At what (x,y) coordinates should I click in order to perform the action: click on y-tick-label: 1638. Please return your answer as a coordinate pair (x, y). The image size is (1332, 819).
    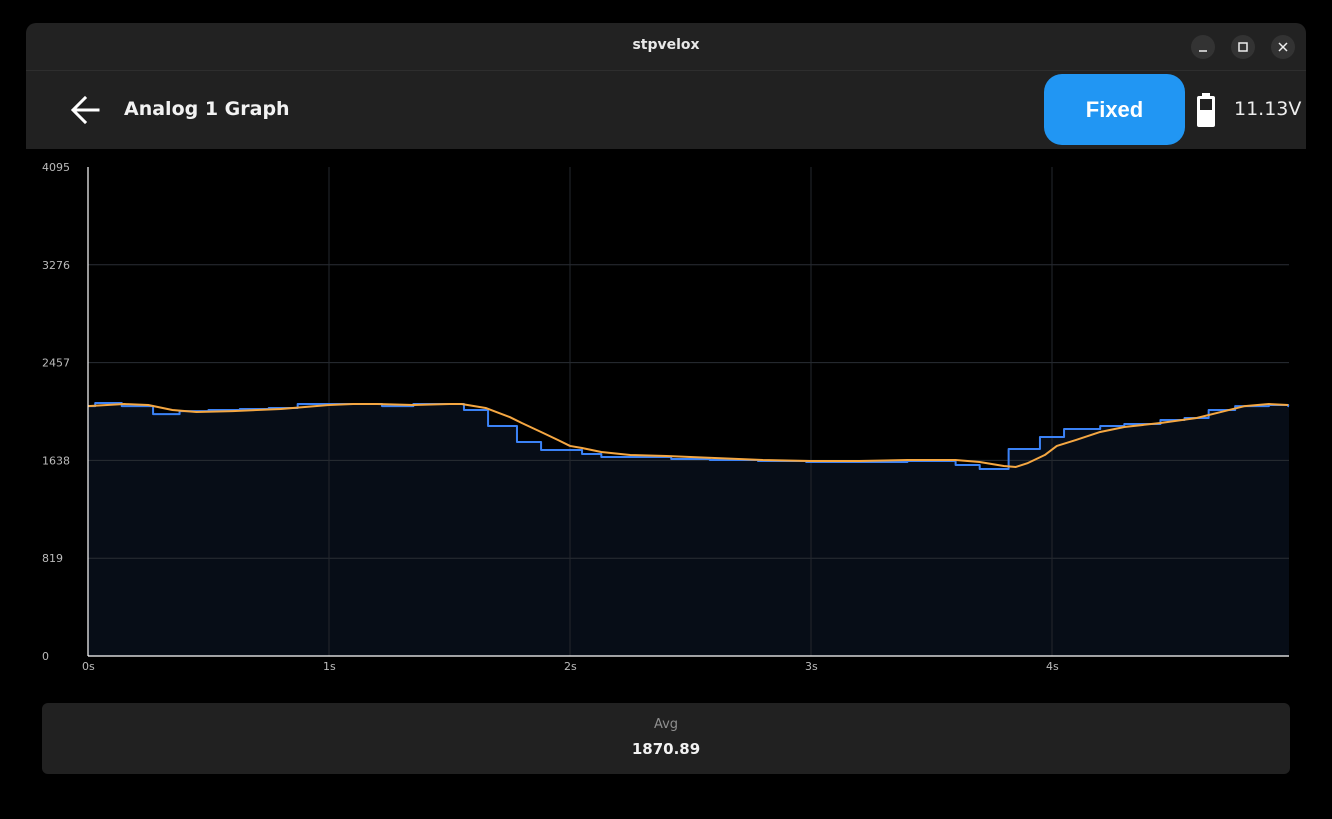
    Looking at the image, I should click on (56, 460).